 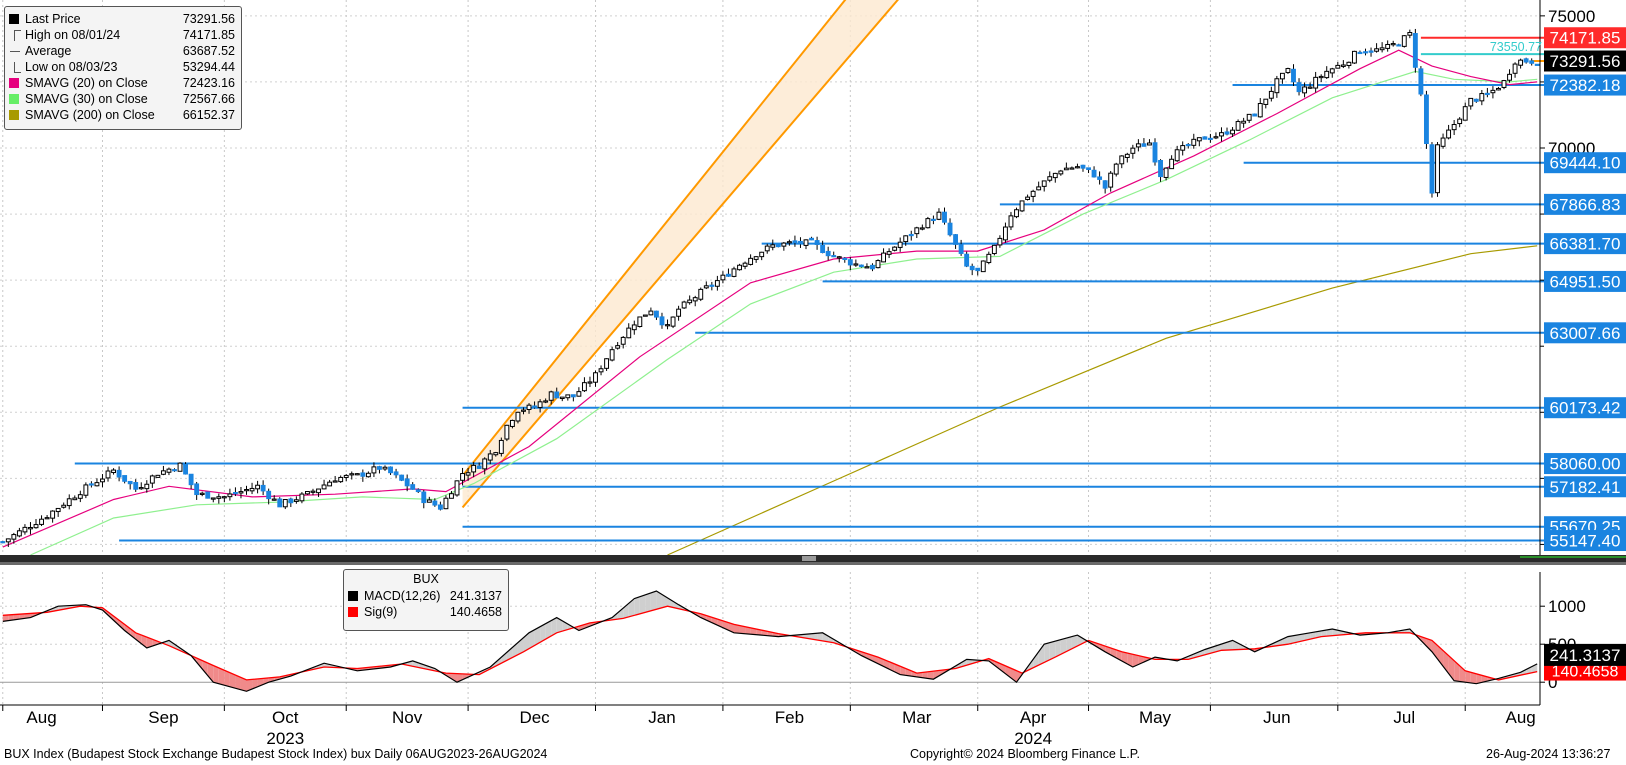 What do you see at coordinates (813, 563) in the screenshot?
I see `divider-shadow` at bounding box center [813, 563].